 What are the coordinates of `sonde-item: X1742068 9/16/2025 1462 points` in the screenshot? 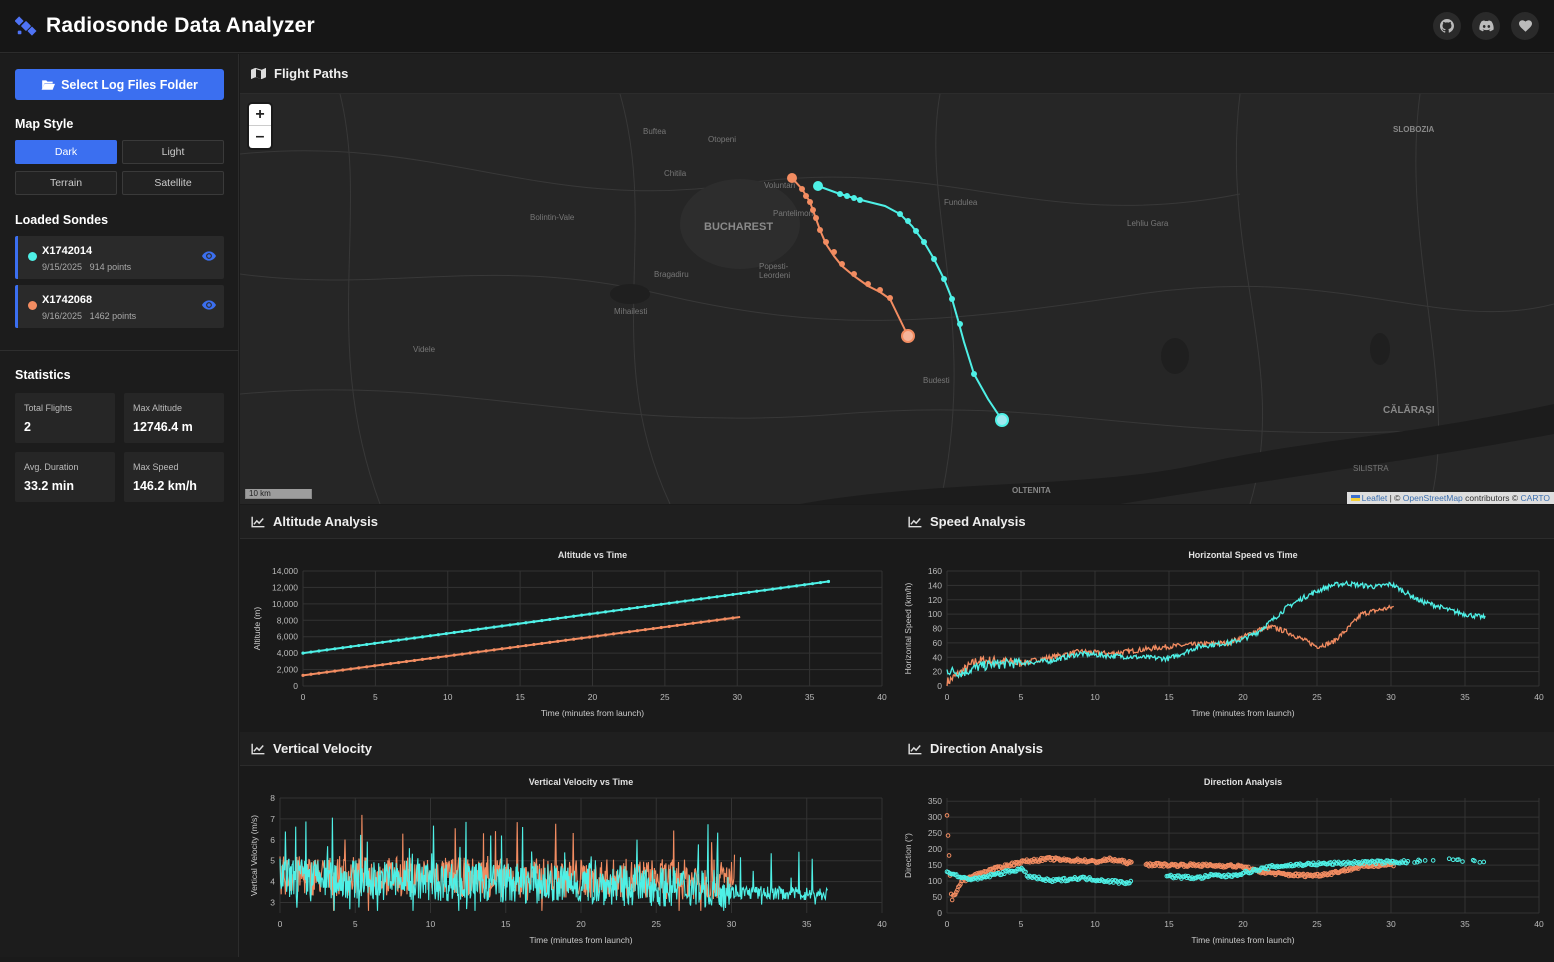 It's located at (119, 306).